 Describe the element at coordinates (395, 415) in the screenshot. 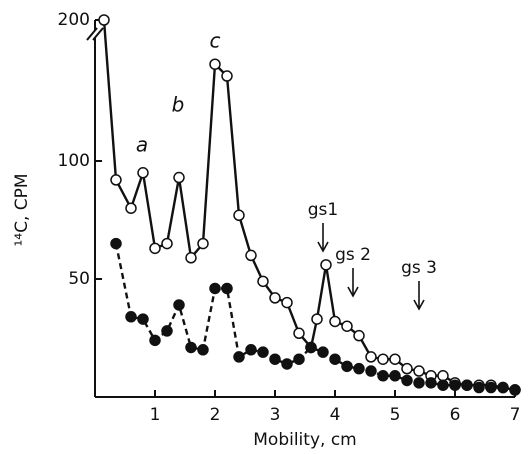

I see `x-tick-label: 5` at that location.